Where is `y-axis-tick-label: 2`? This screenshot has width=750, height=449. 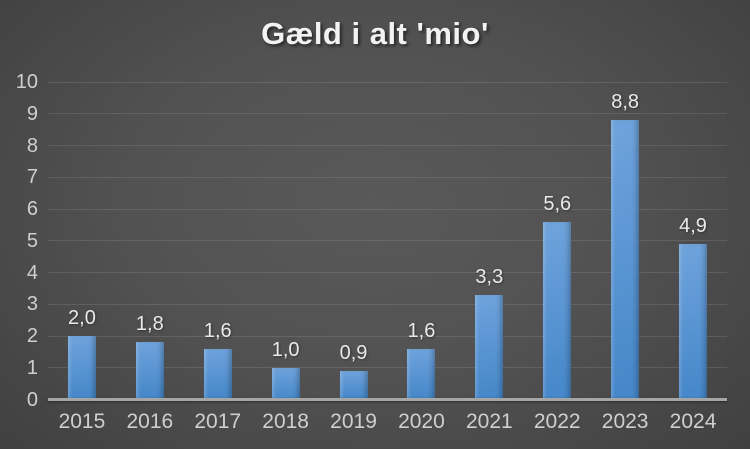
y-axis-tick-label: 2 is located at coordinates (32, 336).